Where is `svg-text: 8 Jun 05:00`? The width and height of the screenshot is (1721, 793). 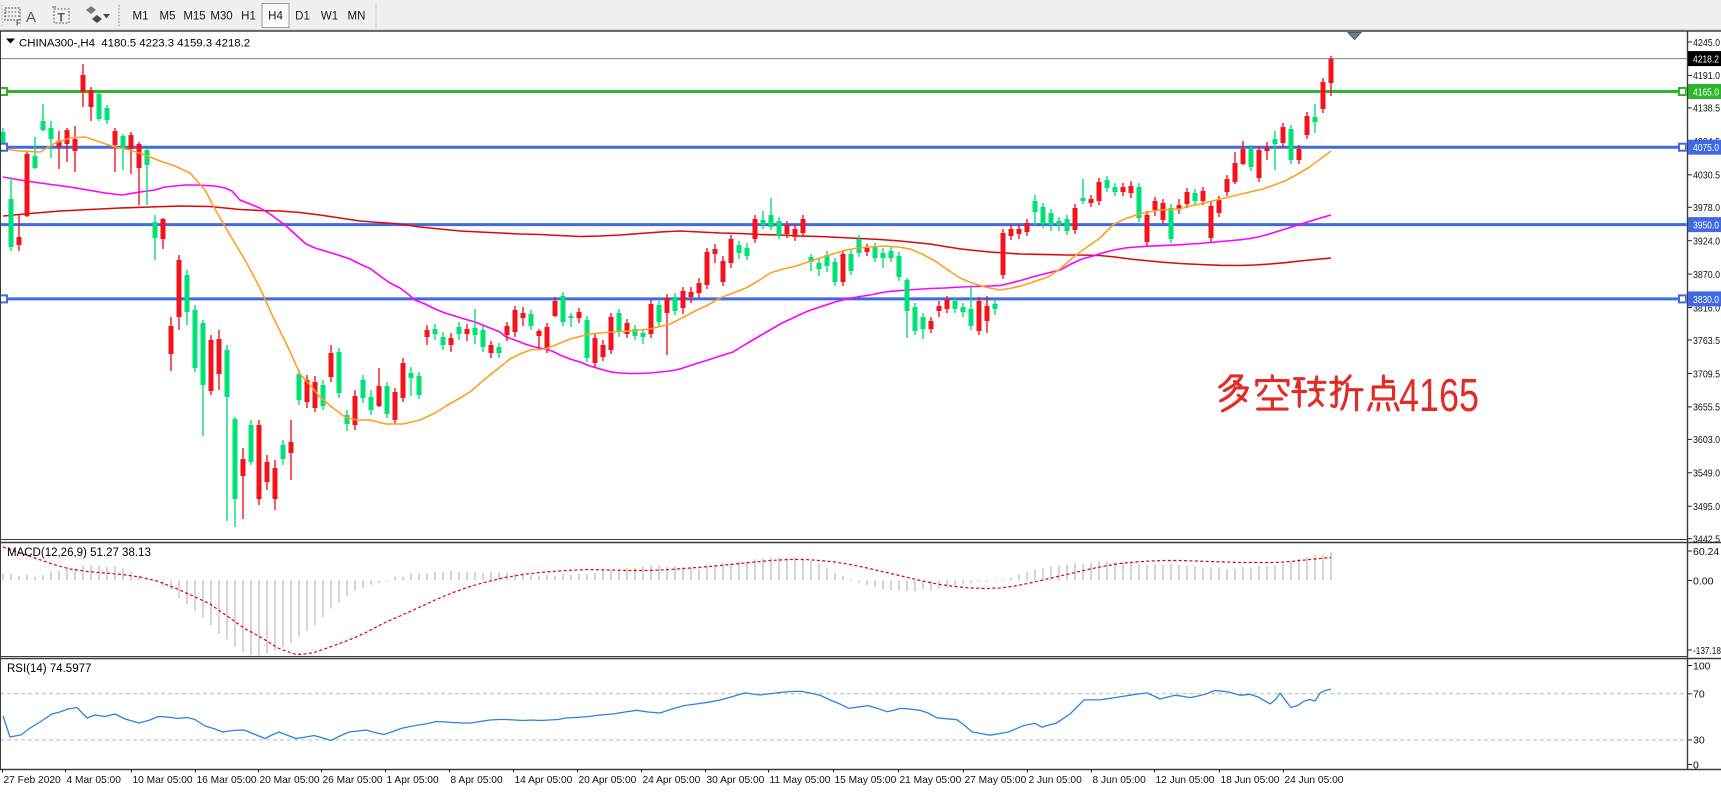 svg-text: 8 Jun 05:00 is located at coordinates (1120, 780).